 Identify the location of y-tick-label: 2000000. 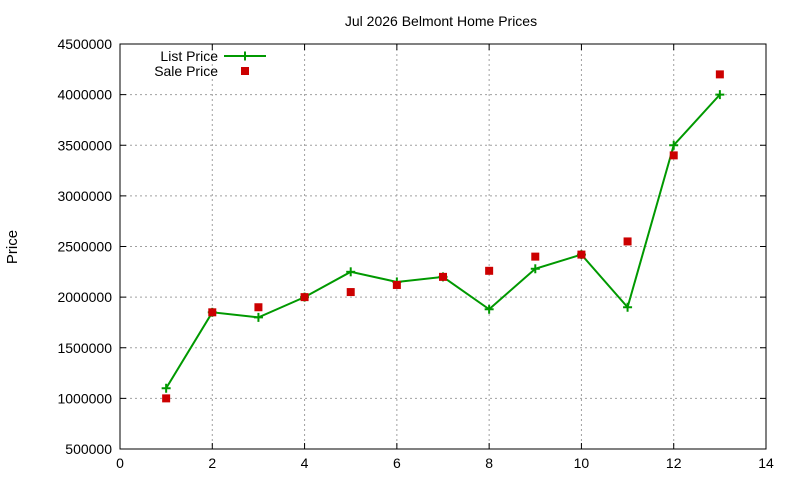
(84, 297).